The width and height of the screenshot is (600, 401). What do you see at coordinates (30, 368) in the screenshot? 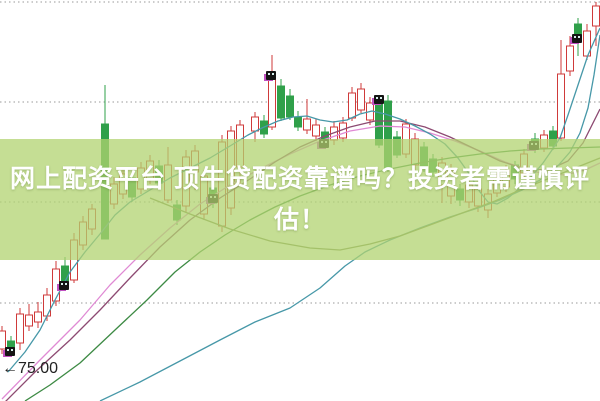
I see `price-annotation: ←75.00` at bounding box center [30, 368].